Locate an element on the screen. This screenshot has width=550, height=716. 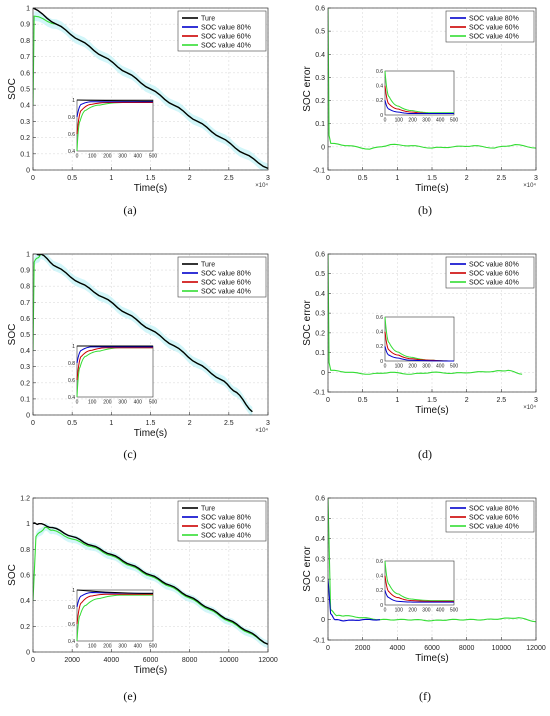
x-tick-label: 12000 is located at coordinates (268, 660).